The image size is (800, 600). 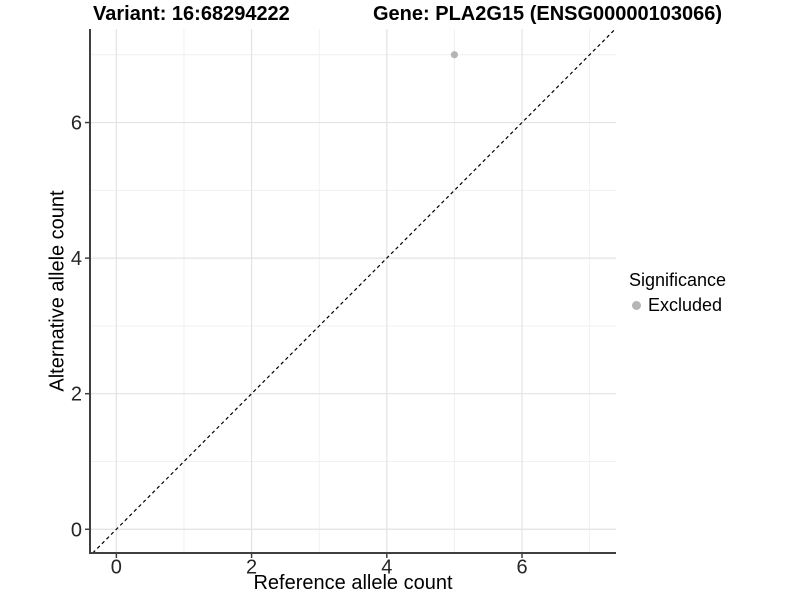 I want to click on x-tick-label: 0, so click(x=116, y=568).